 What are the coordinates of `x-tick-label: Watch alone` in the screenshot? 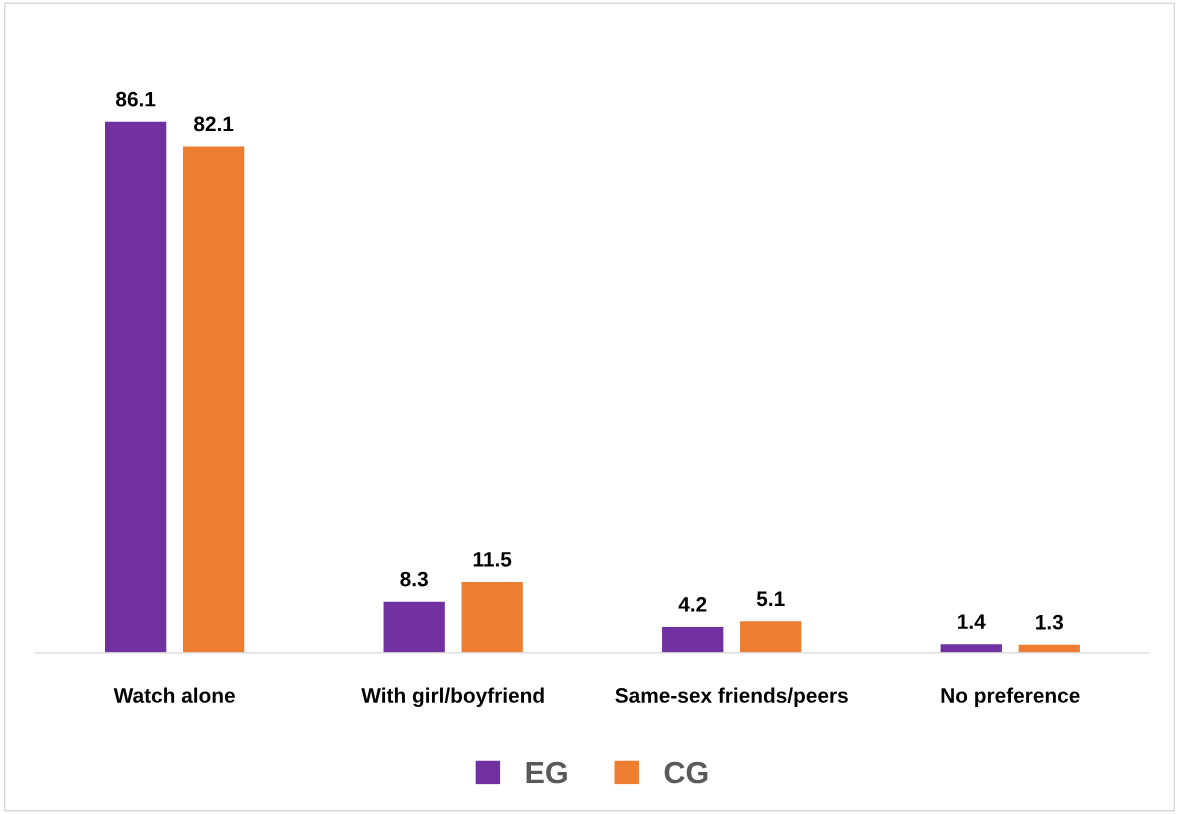 It's located at (174, 695).